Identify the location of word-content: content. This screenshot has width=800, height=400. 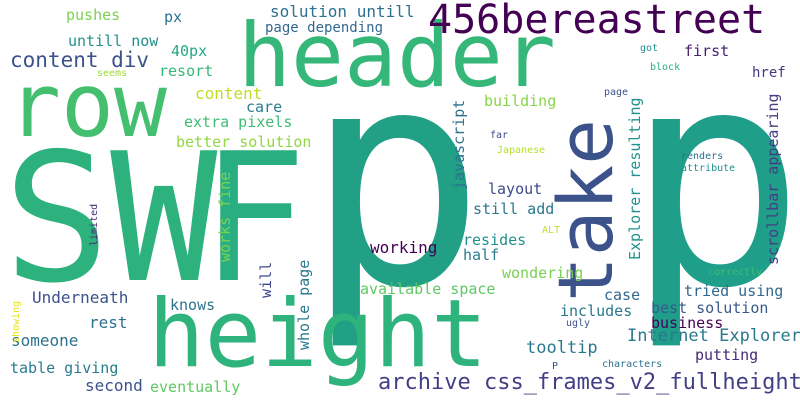
(229, 93).